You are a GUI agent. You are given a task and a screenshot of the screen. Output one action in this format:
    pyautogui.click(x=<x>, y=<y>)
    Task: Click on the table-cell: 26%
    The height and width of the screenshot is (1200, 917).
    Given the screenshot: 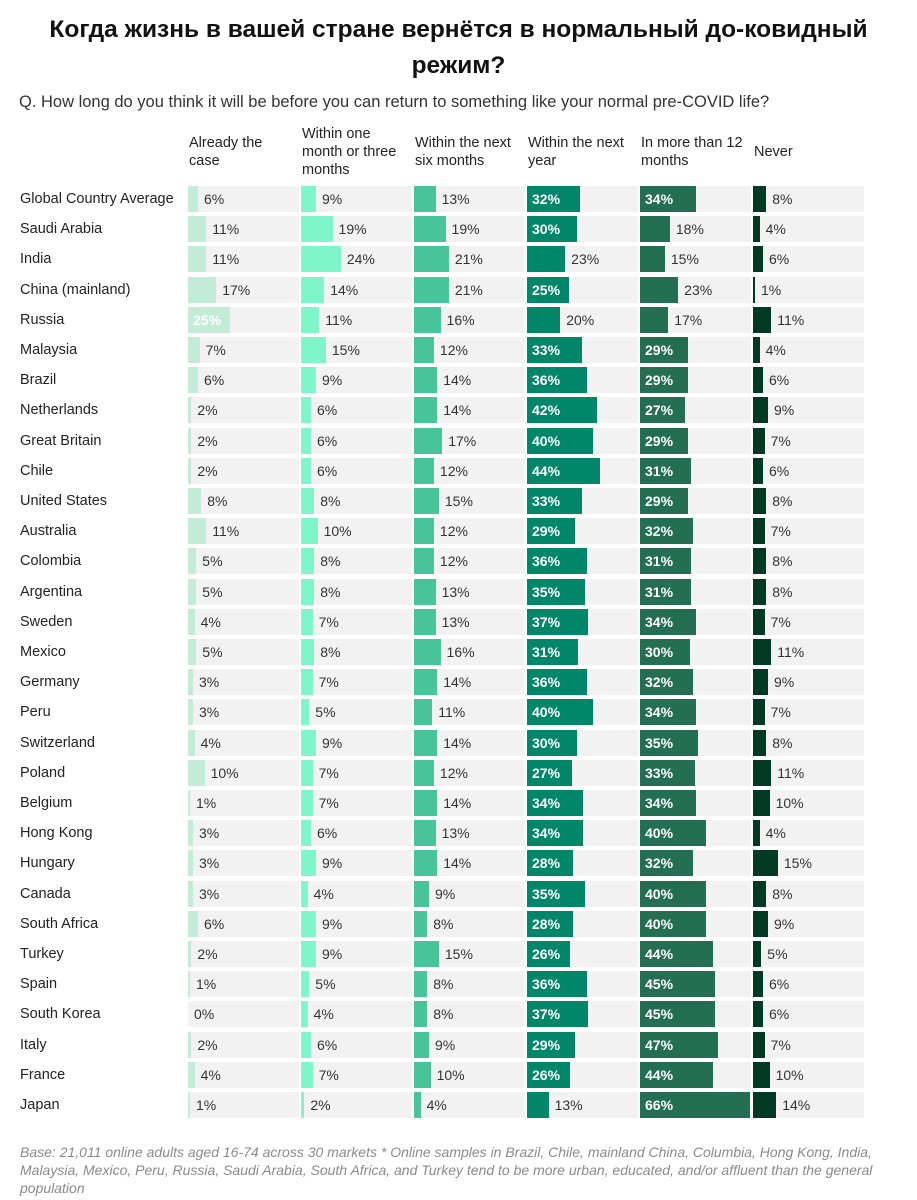 What is the action you would take?
    pyautogui.click(x=582, y=1074)
    